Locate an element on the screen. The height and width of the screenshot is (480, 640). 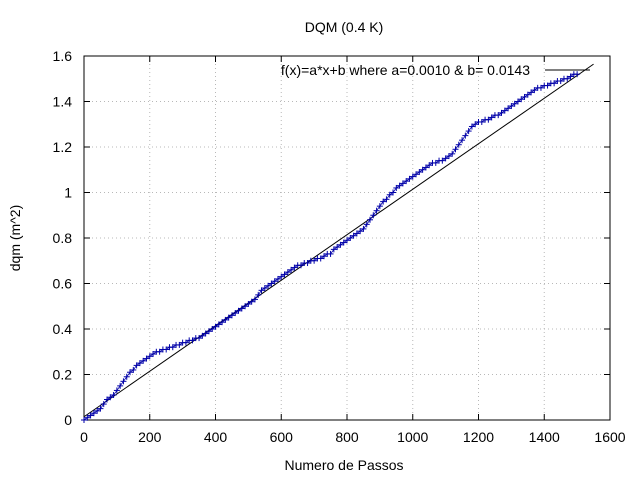
x-tick-label: 800 is located at coordinates (347, 437).